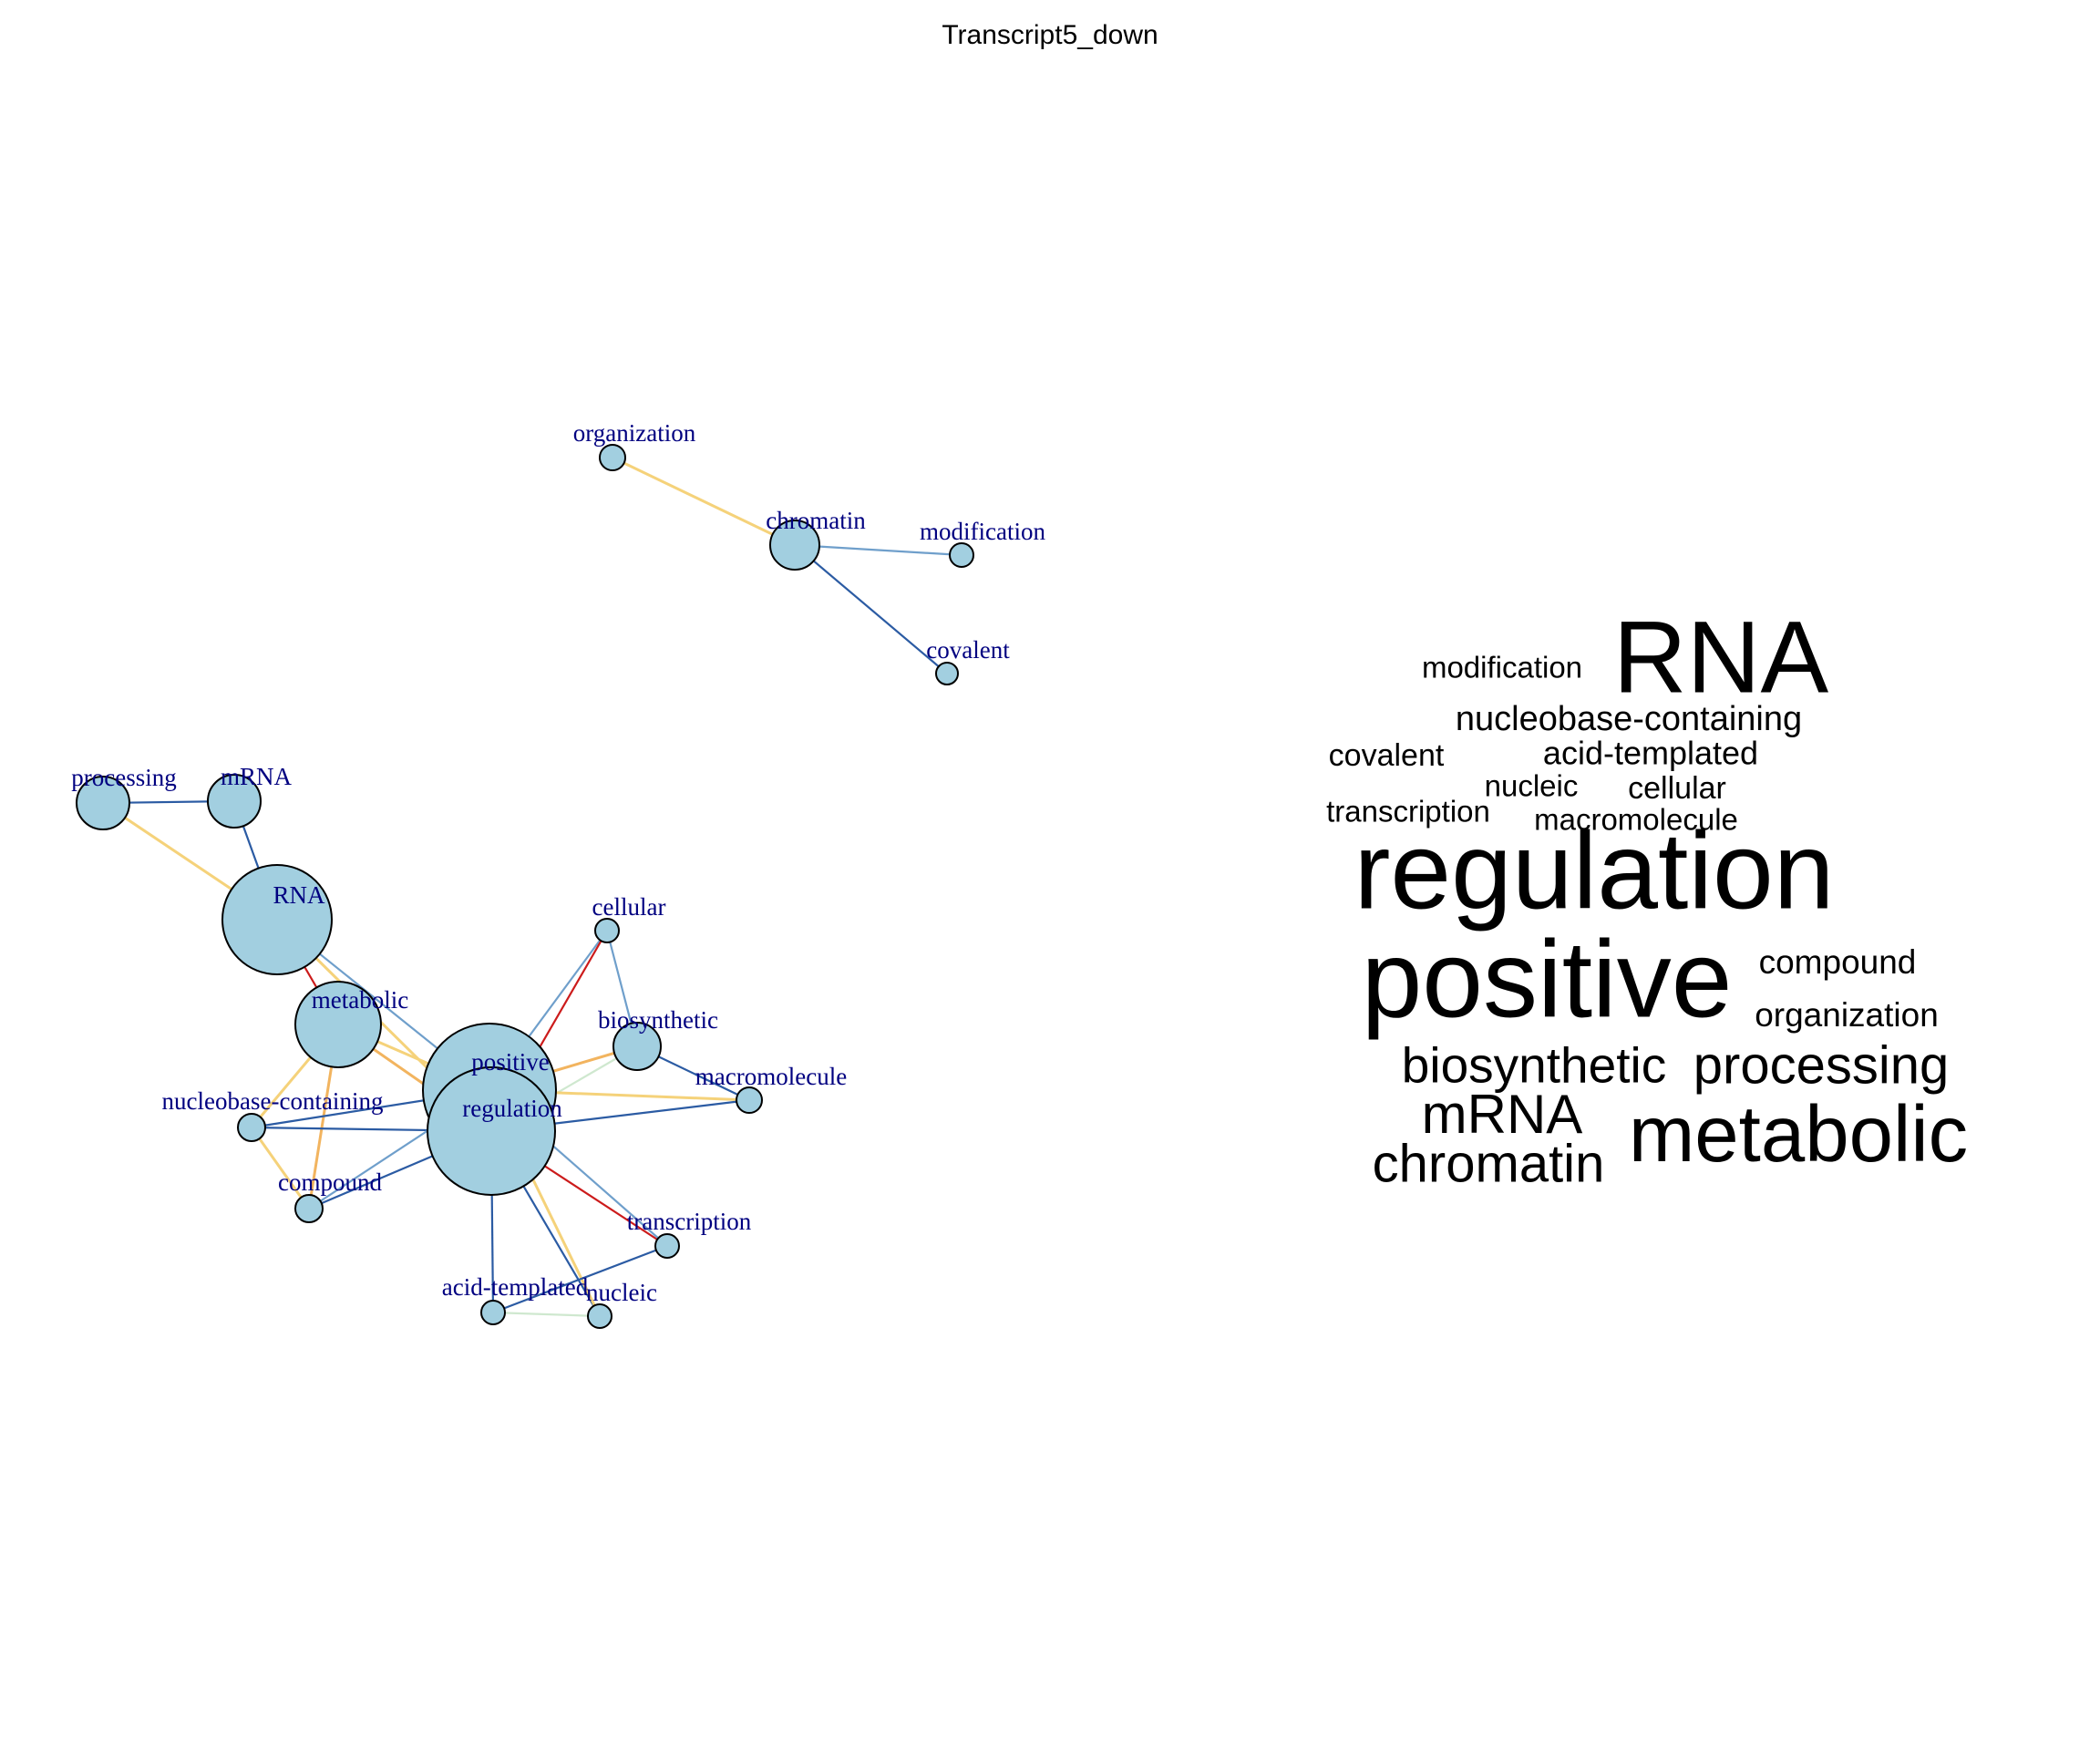  I want to click on cloud-word-organization: organization, so click(1847, 1015).